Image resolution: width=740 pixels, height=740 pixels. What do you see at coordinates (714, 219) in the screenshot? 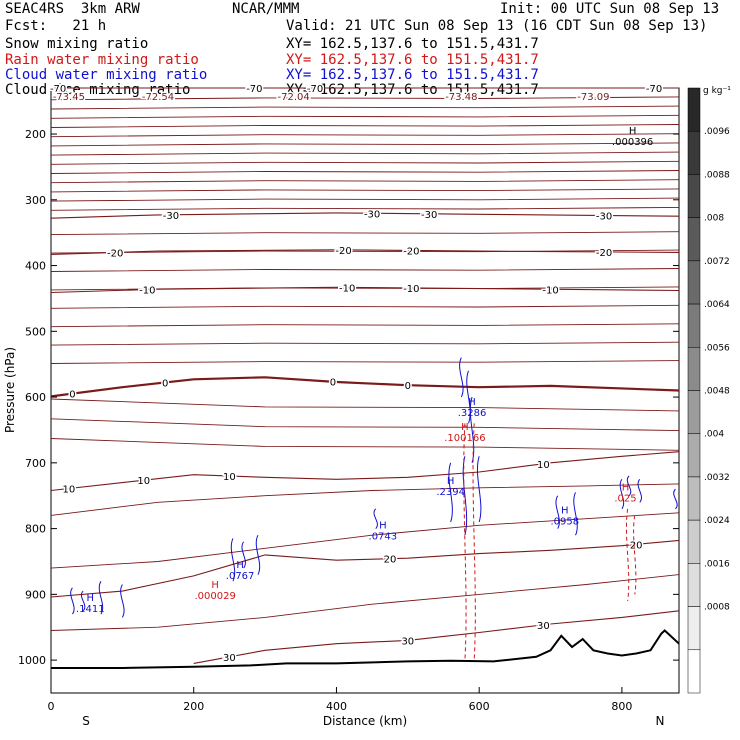
I see `colorbar-tick-label: .008` at bounding box center [714, 219].